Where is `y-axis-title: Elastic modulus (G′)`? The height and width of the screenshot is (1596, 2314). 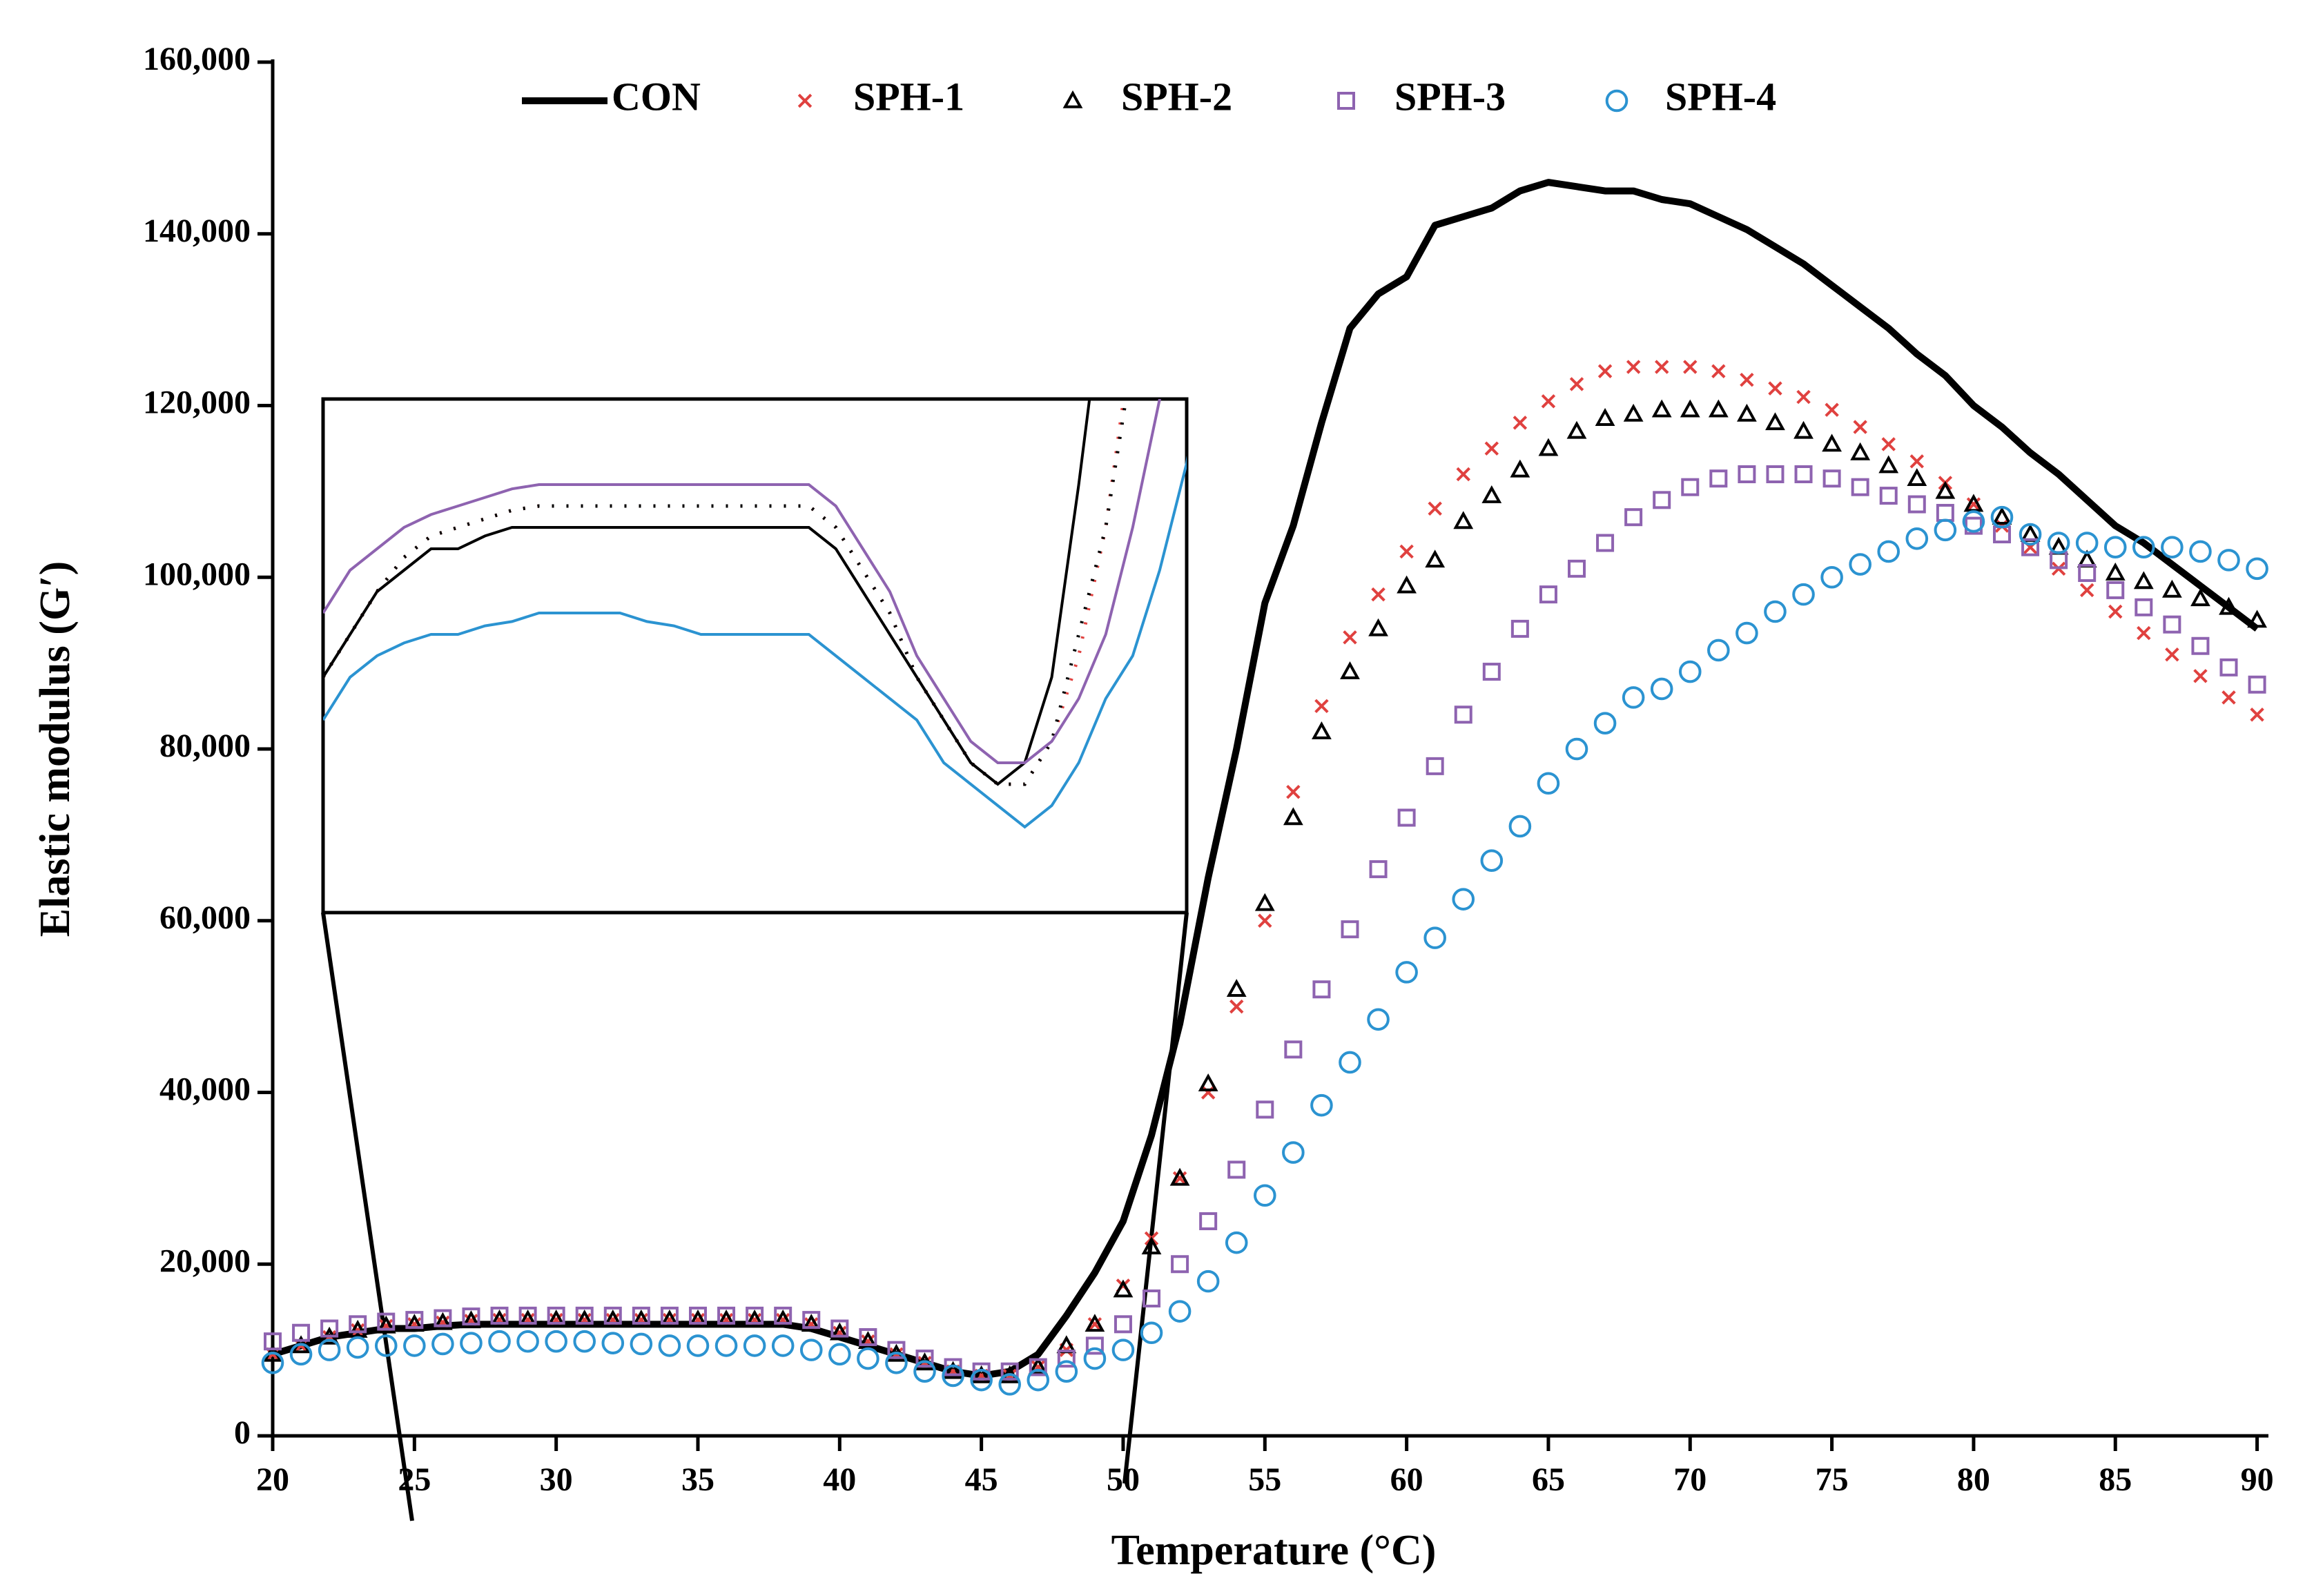 y-axis-title: Elastic modulus (G′) is located at coordinates (55, 749).